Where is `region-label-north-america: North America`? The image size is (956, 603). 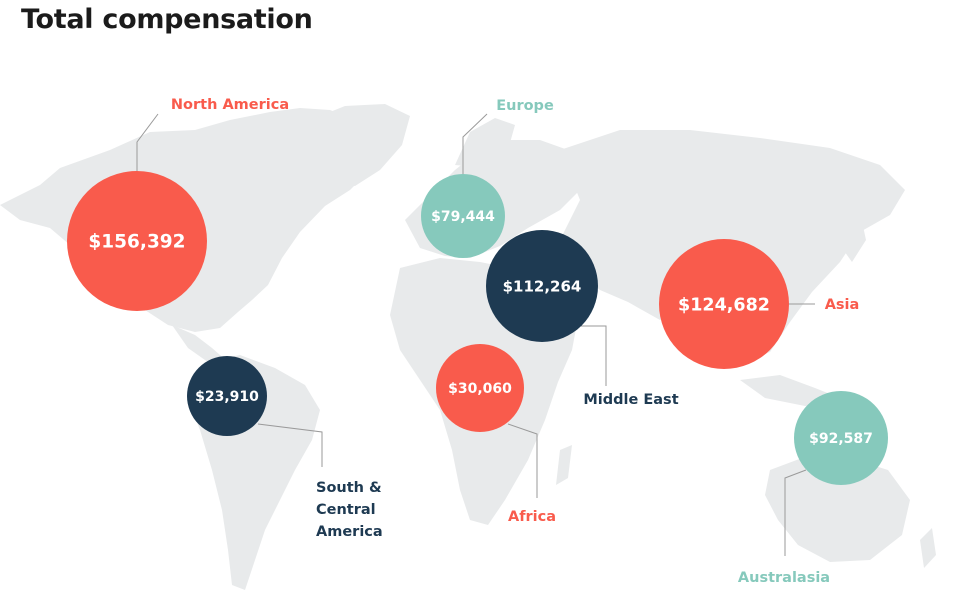
region-label-north-america: North America is located at coordinates (230, 105).